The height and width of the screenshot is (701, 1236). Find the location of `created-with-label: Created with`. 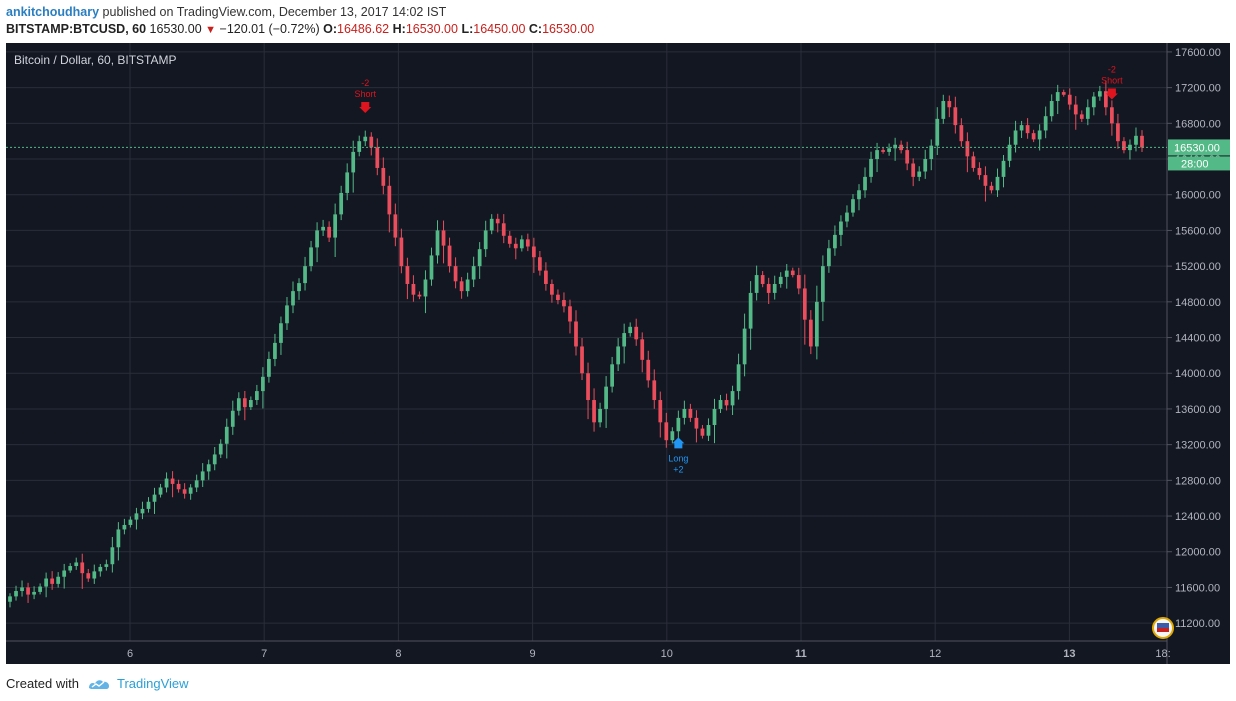

created-with-label: Created with is located at coordinates (42, 683).